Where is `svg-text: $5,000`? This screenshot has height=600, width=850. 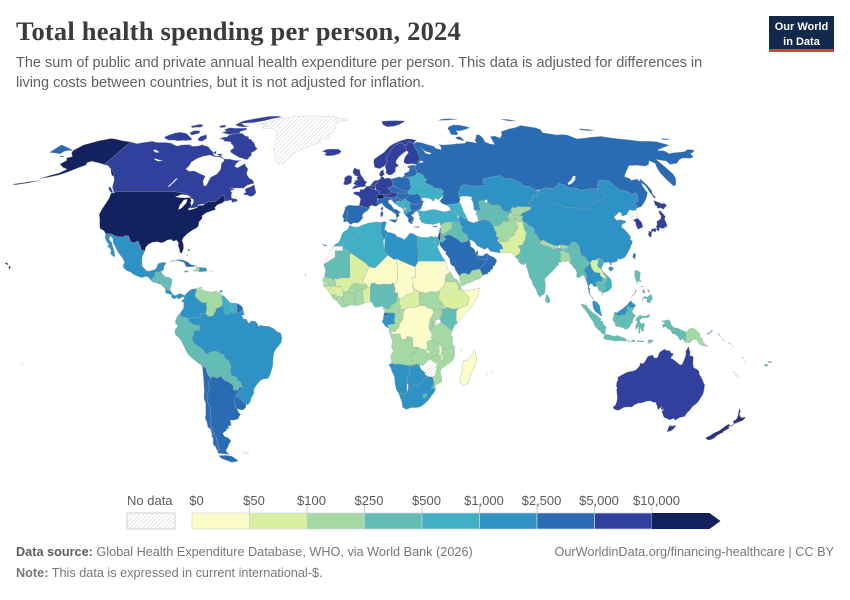 svg-text: $5,000 is located at coordinates (599, 500).